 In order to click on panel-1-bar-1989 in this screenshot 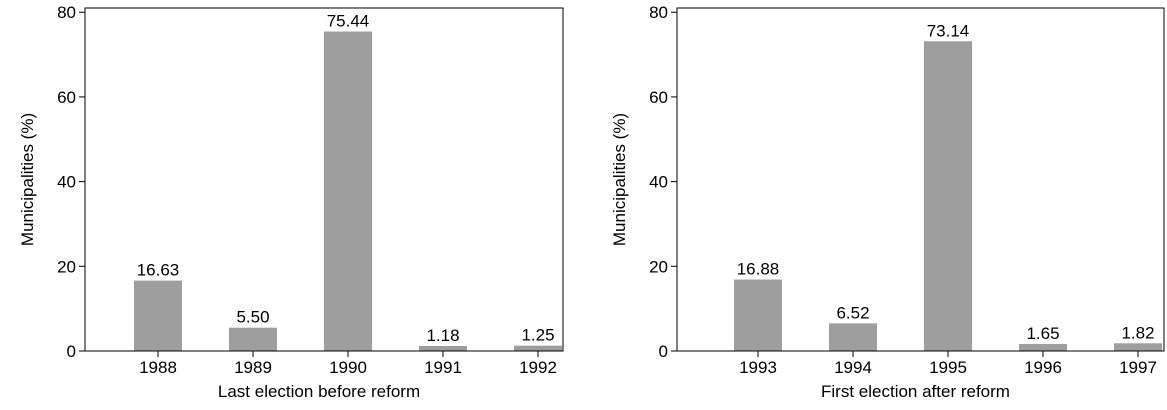, I will do `click(253, 339)`.